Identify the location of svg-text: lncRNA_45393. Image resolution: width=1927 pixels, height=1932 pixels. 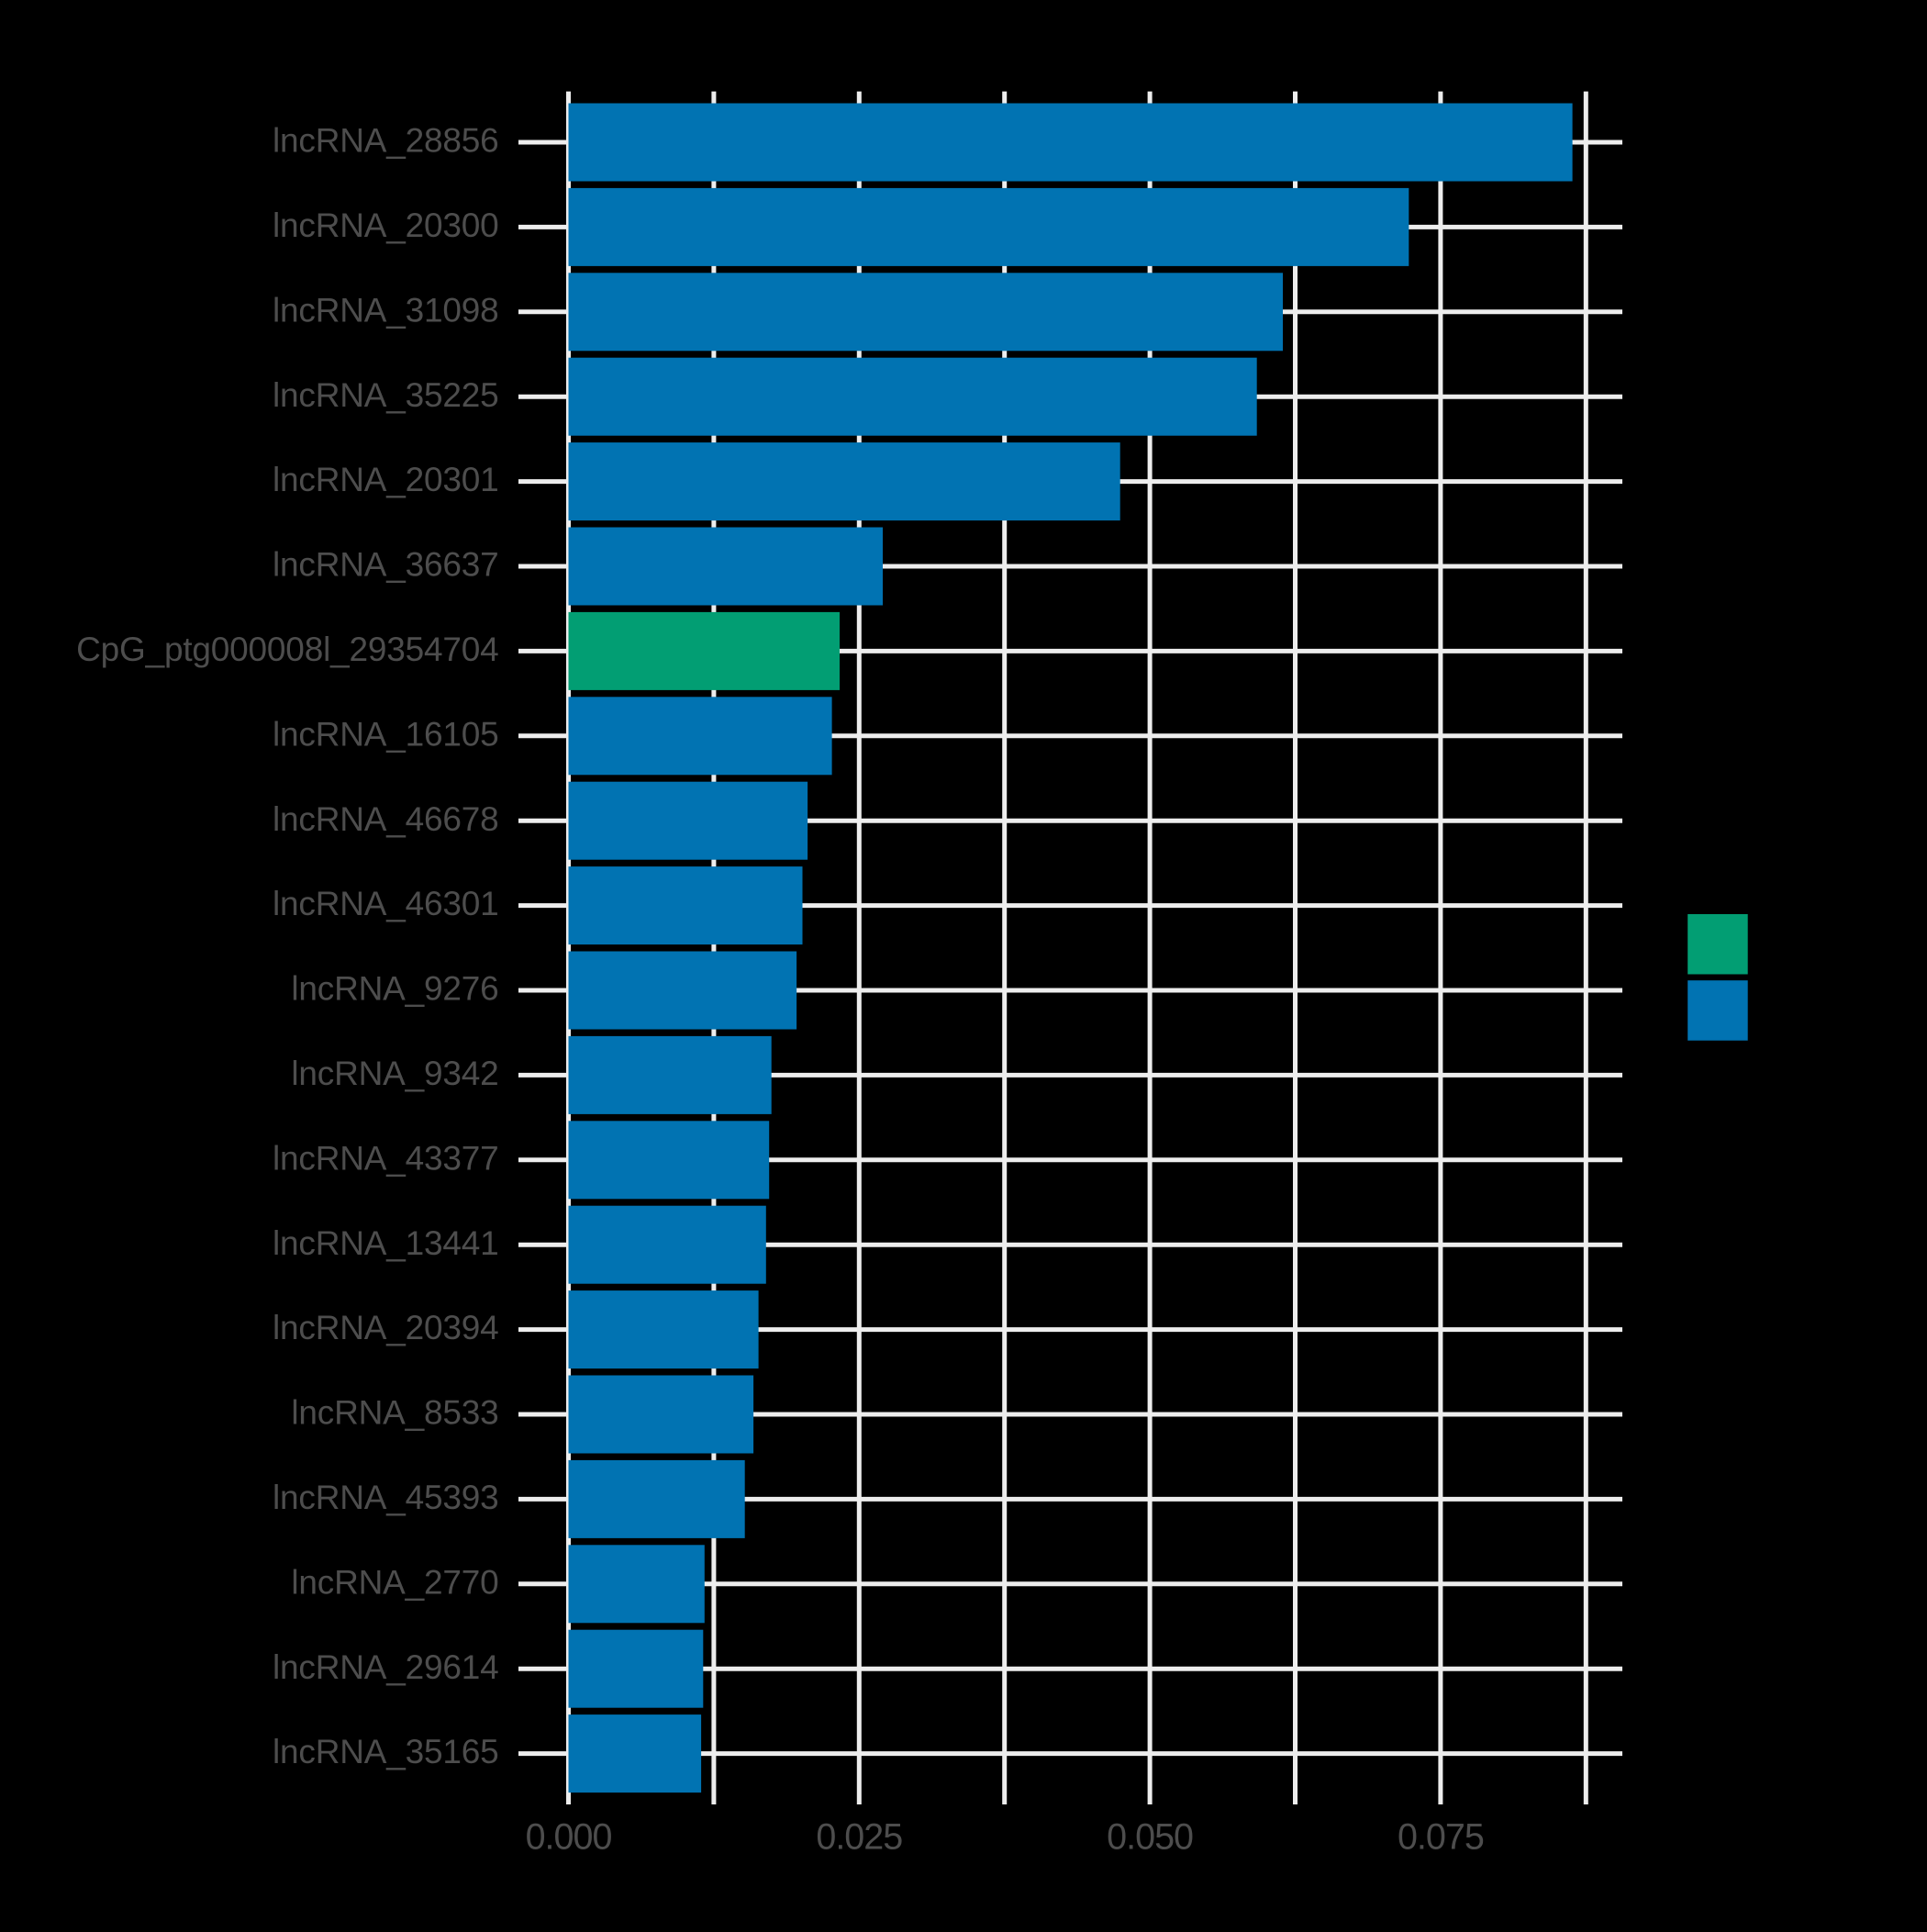
(385, 1497).